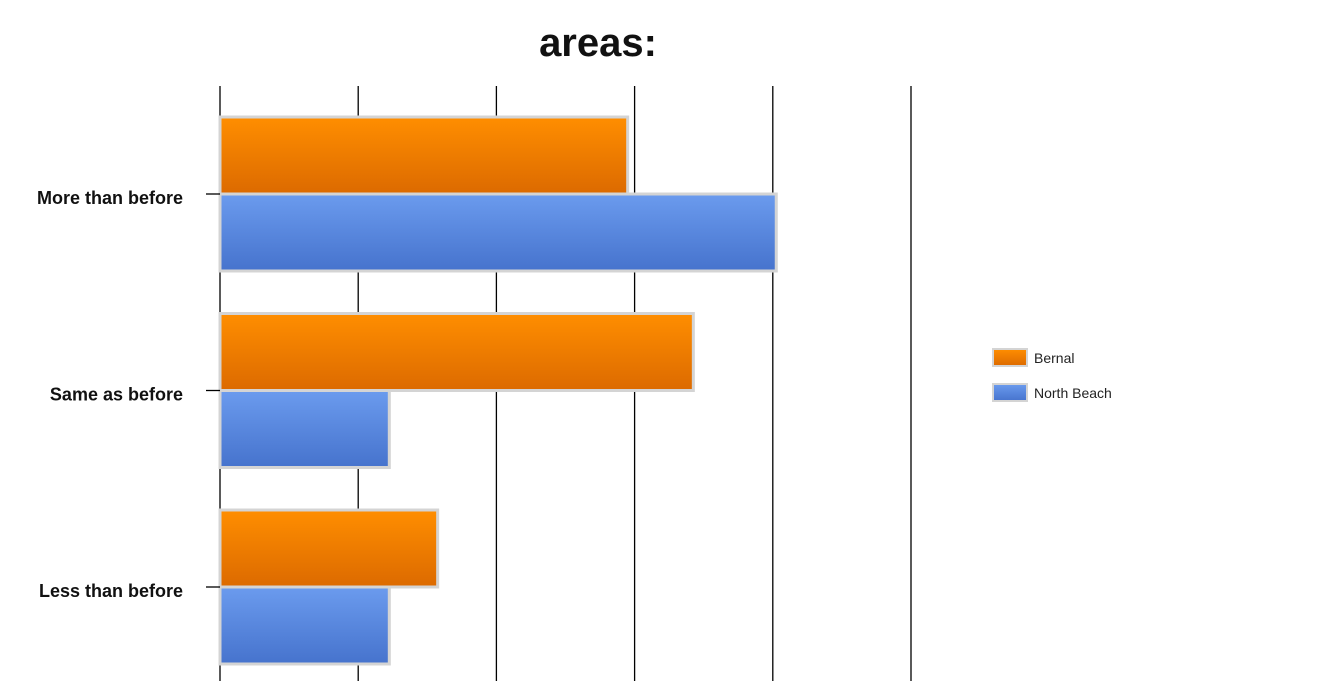  Describe the element at coordinates (111, 591) in the screenshot. I see `category-label: Less than before` at that location.